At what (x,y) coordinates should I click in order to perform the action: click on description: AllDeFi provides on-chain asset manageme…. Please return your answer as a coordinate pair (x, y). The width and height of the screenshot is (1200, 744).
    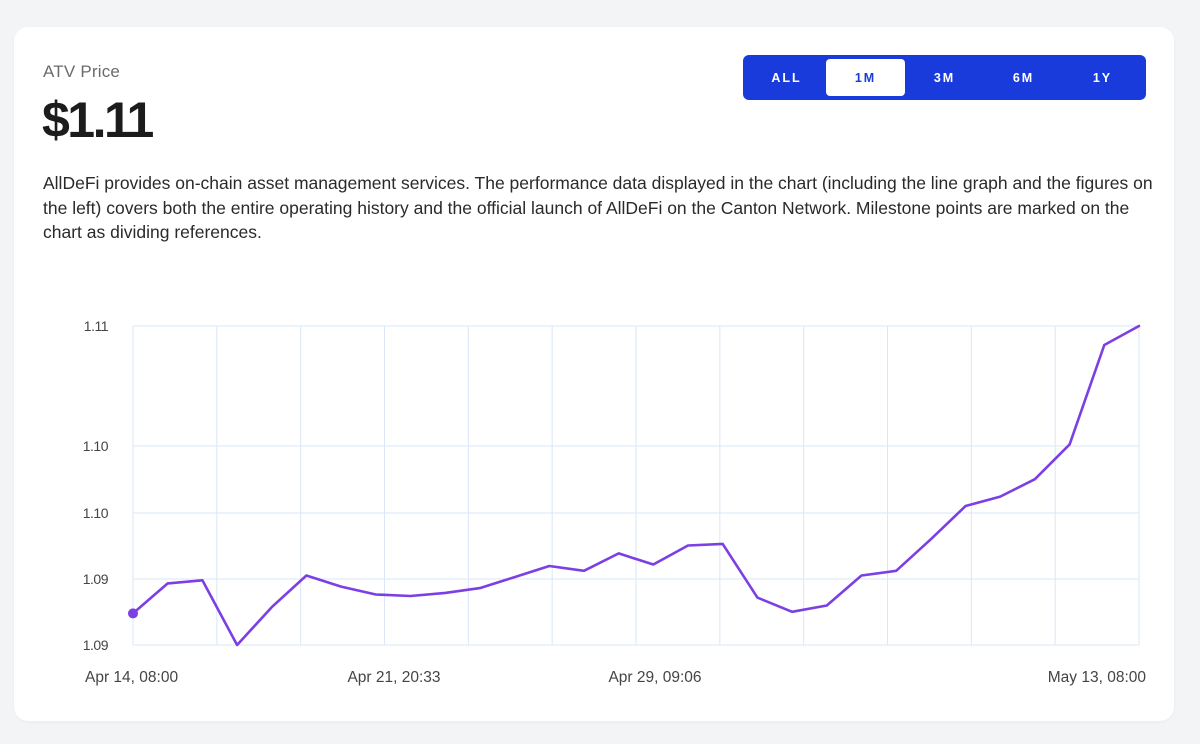
    Looking at the image, I should click on (598, 207).